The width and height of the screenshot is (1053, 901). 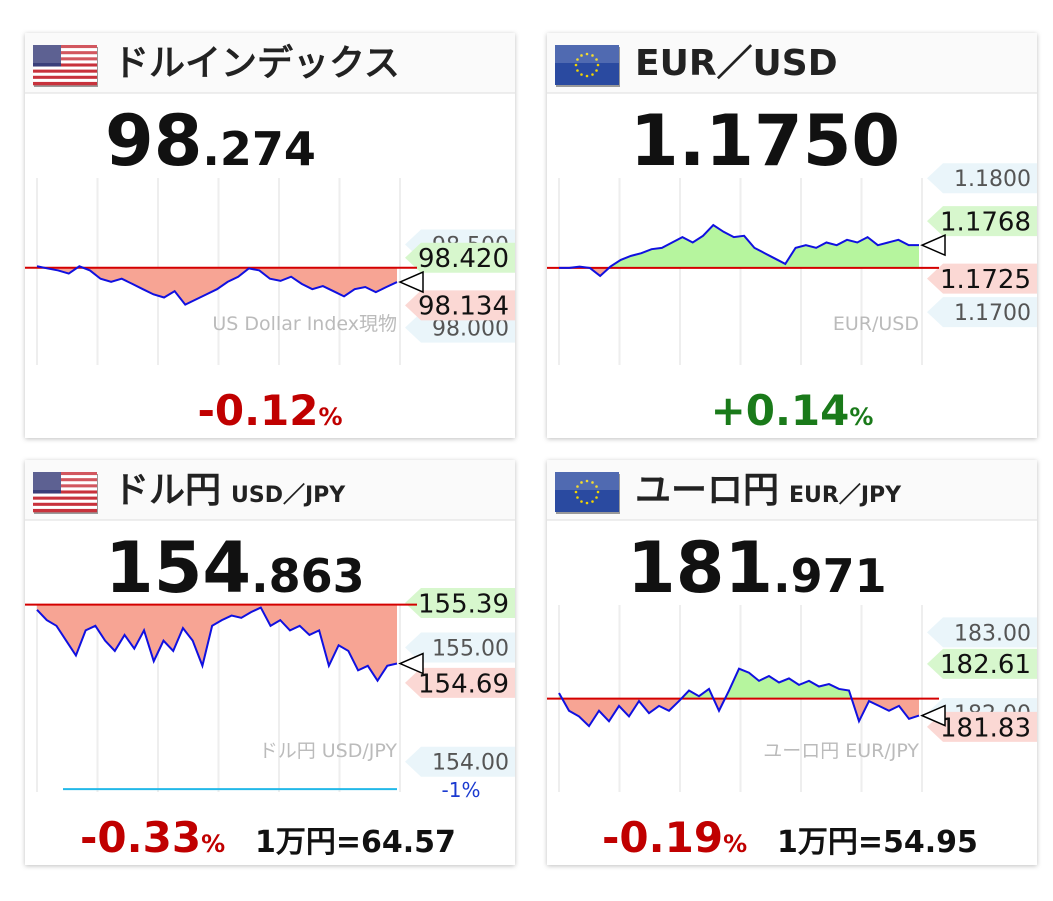 I want to click on low-label-text: 154.69, so click(x=463, y=684).